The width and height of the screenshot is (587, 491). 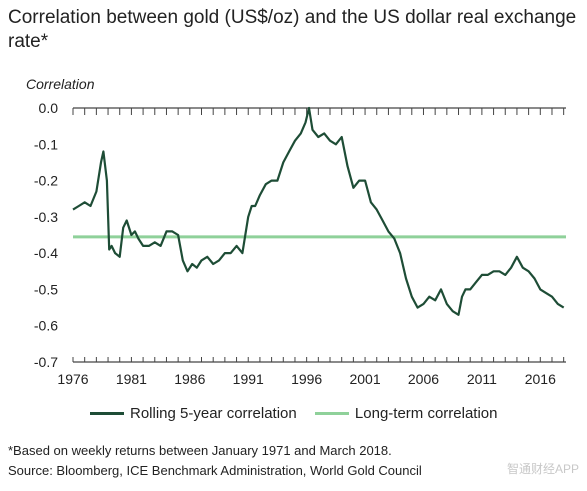 What do you see at coordinates (46, 326) in the screenshot?
I see `y-tick-label: -0.6` at bounding box center [46, 326].